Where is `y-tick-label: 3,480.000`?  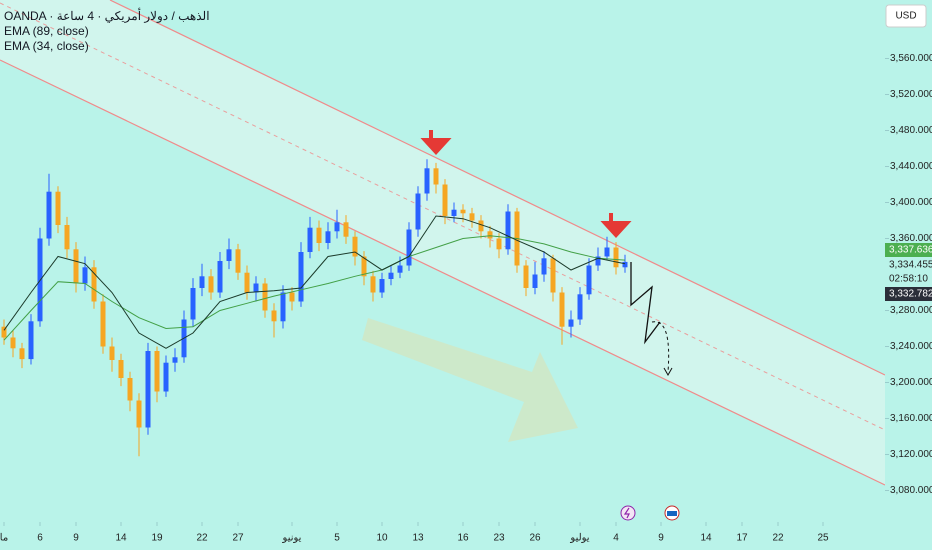 y-tick-label: 3,480.000 is located at coordinates (911, 130).